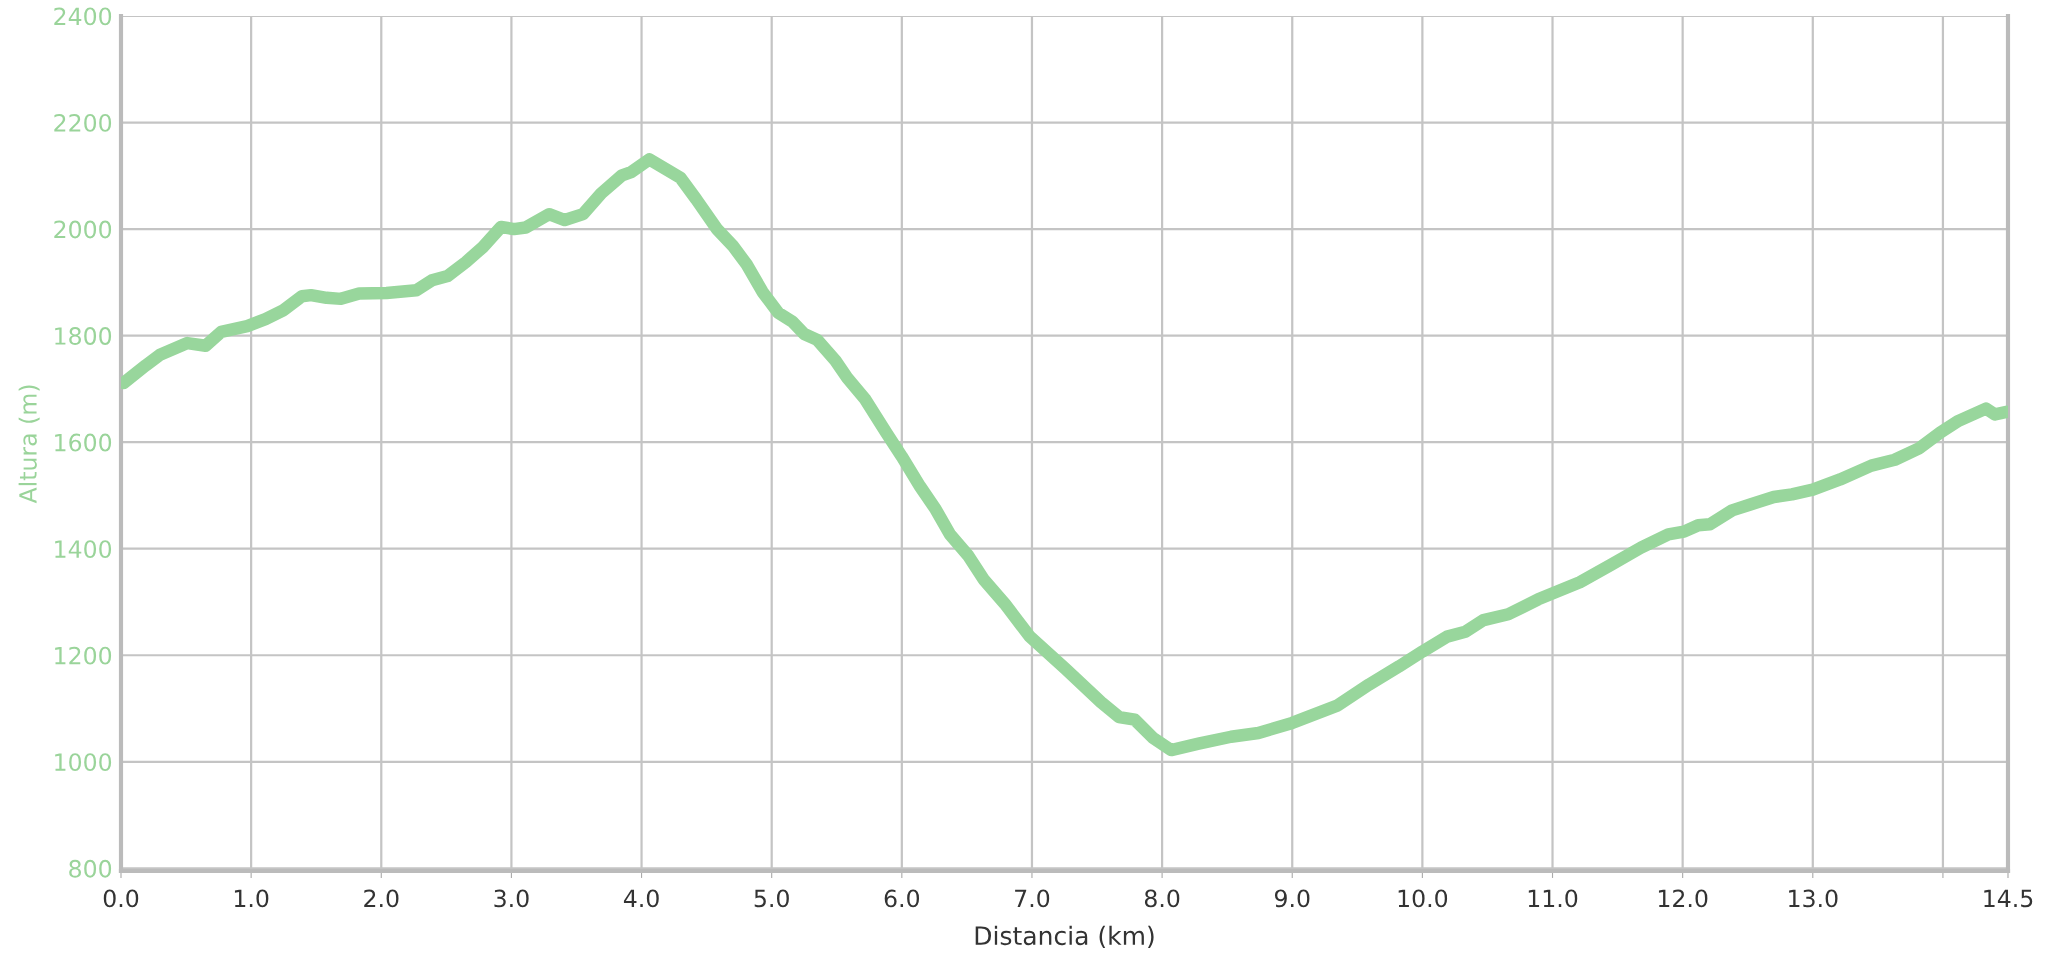  I want to click on x-tick-label: 9.0, so click(1292, 898).